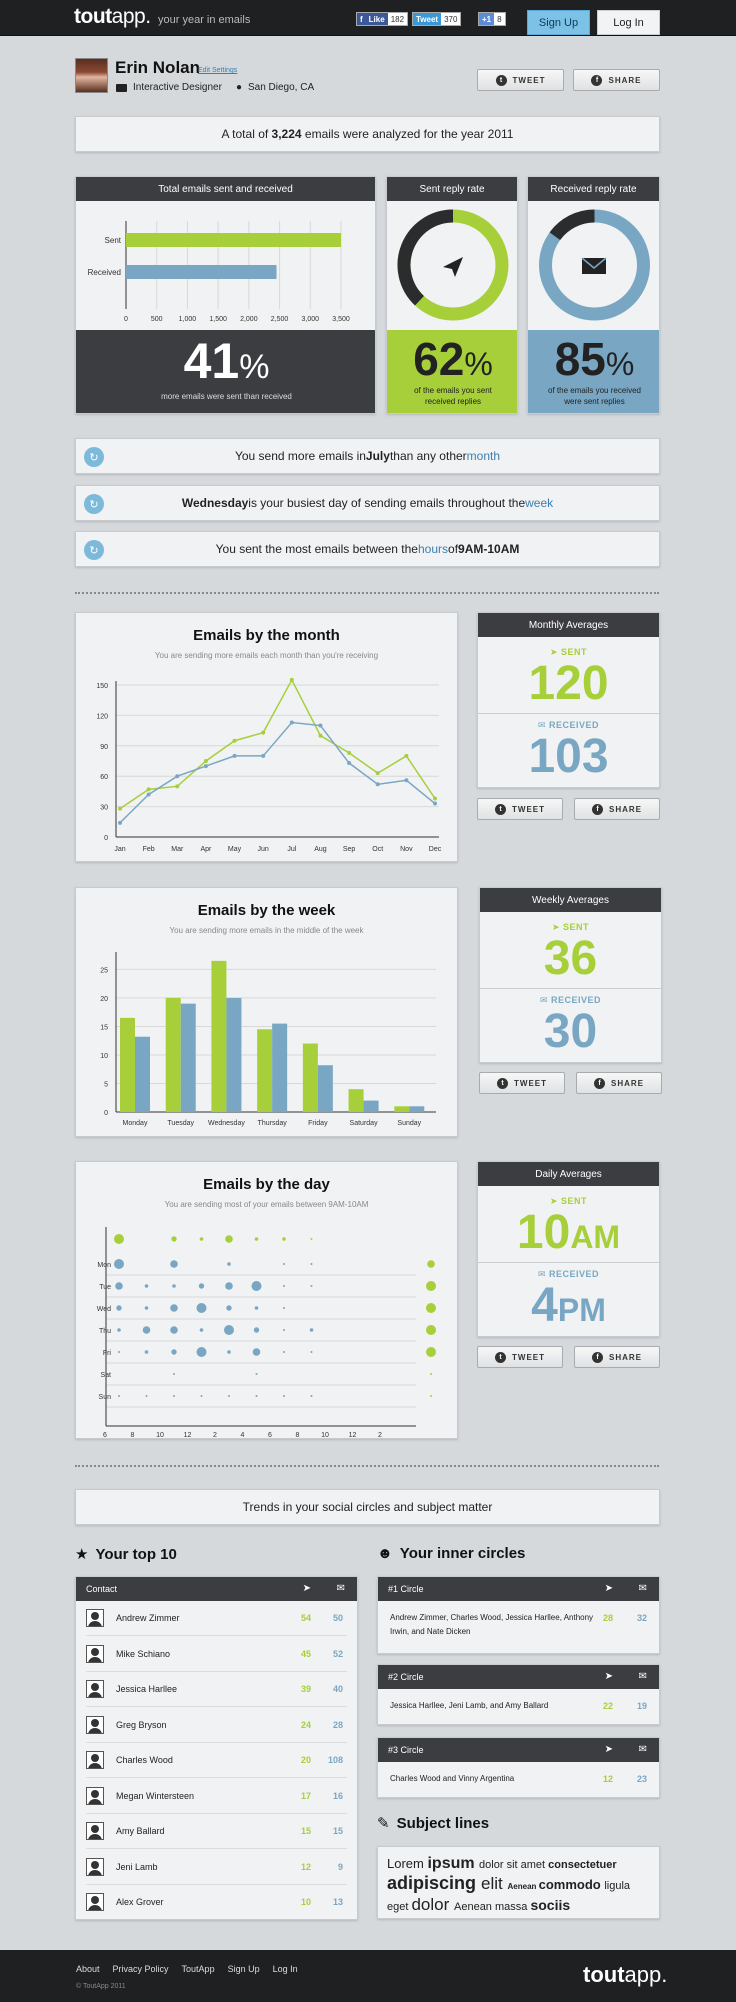 The height and width of the screenshot is (2002, 736). I want to click on sent-count: 20, so click(305, 1760).